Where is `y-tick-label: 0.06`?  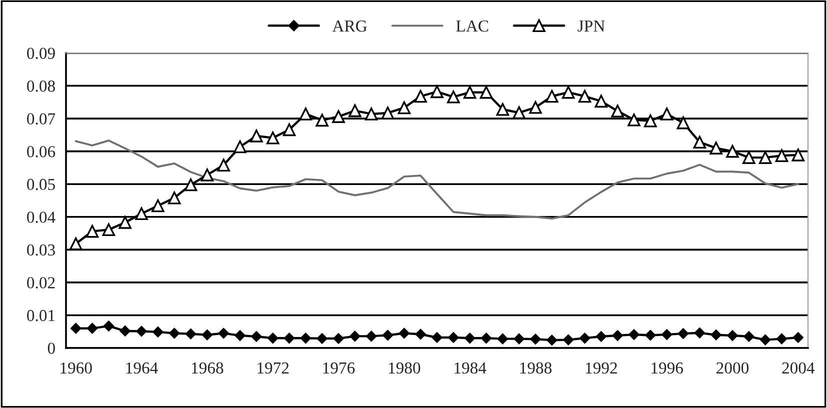 y-tick-label: 0.06 is located at coordinates (41, 152).